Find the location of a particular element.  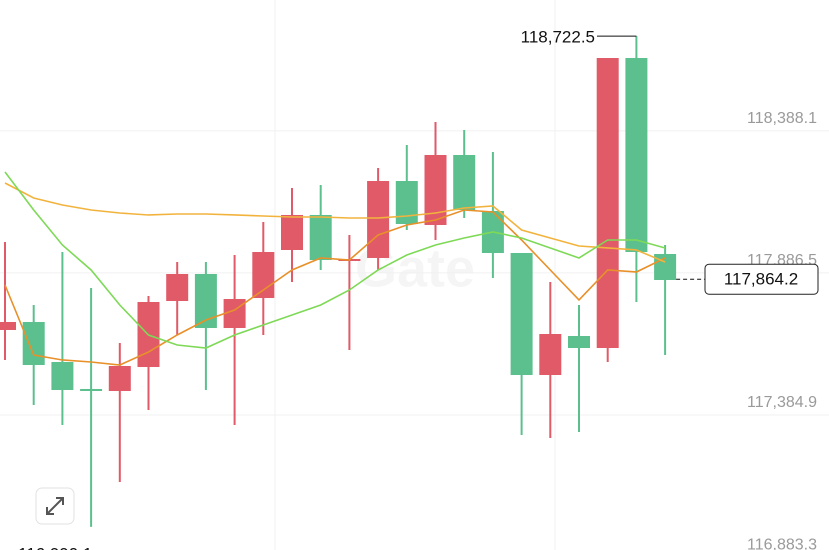

last-price-box is located at coordinates (761, 279).